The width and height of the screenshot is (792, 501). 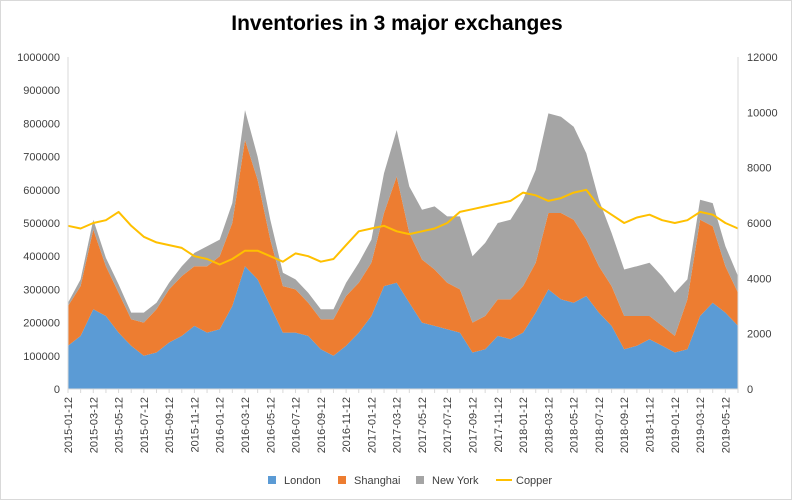 What do you see at coordinates (57, 390) in the screenshot?
I see `y-left-tick-label: 0` at bounding box center [57, 390].